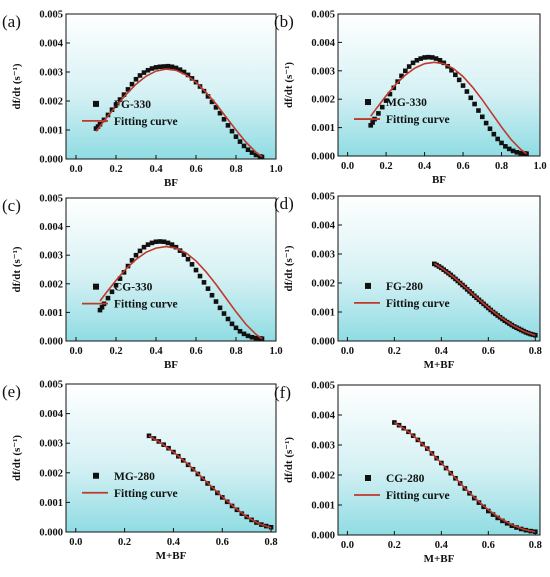 This screenshot has width=550, height=577. What do you see at coordinates (539, 166) in the screenshot?
I see `x-tick-label: 1.0` at bounding box center [539, 166].